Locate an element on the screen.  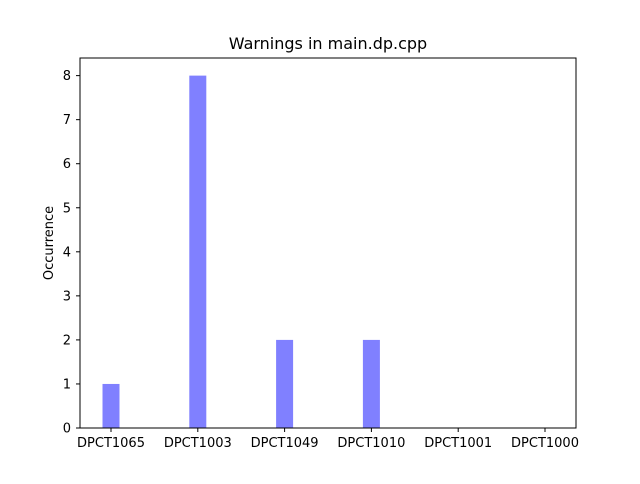
bar-dpct1065 is located at coordinates (111, 405).